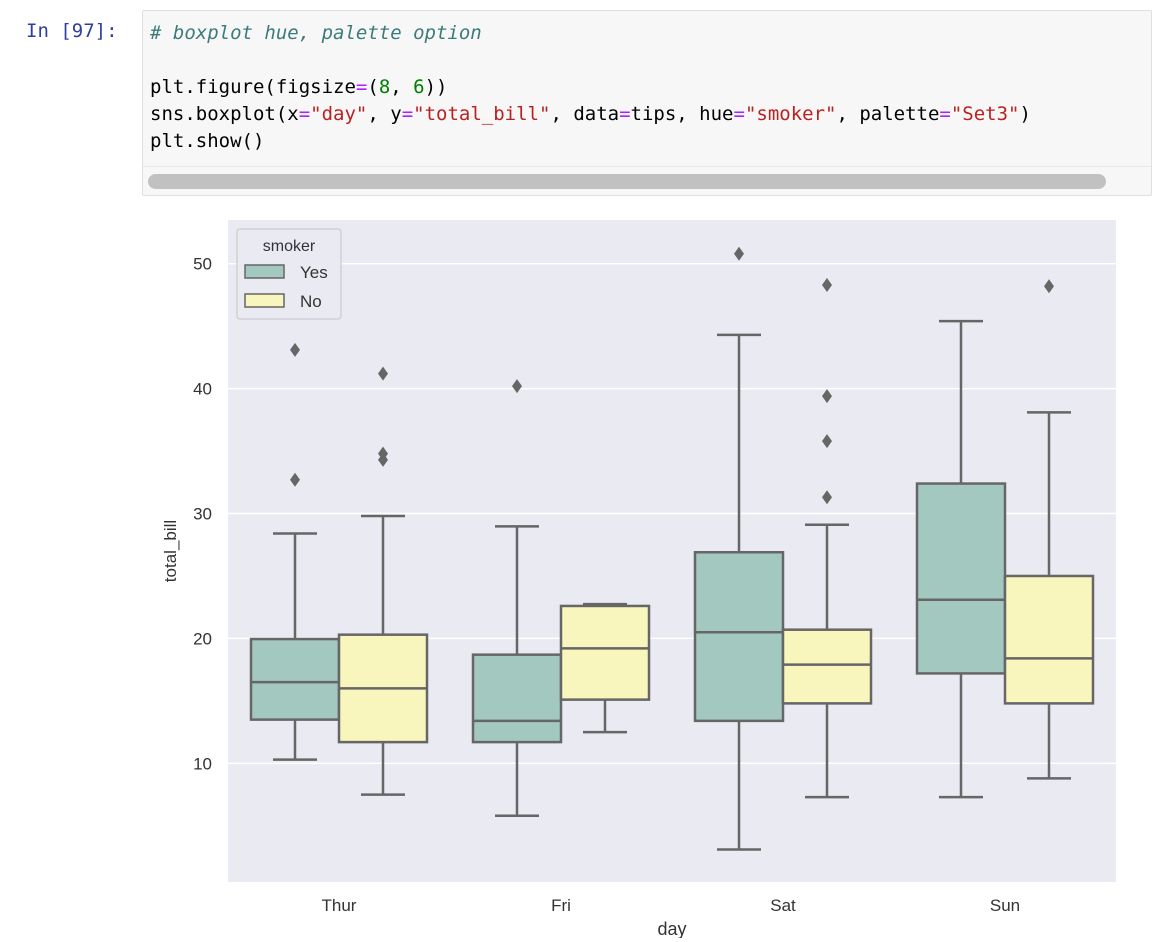  What do you see at coordinates (1025, 114) in the screenshot?
I see `code-token: )` at bounding box center [1025, 114].